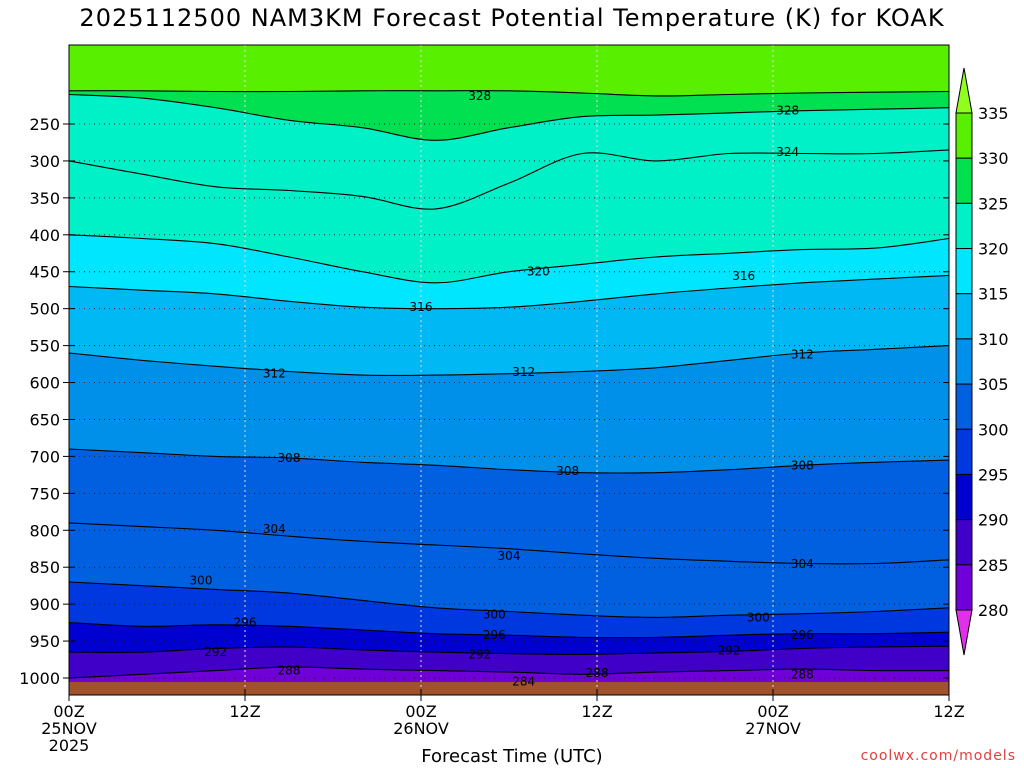 This screenshot has height=768, width=1024. Describe the element at coordinates (44, 124) in the screenshot. I see `y-tick-label-250: 250` at that location.